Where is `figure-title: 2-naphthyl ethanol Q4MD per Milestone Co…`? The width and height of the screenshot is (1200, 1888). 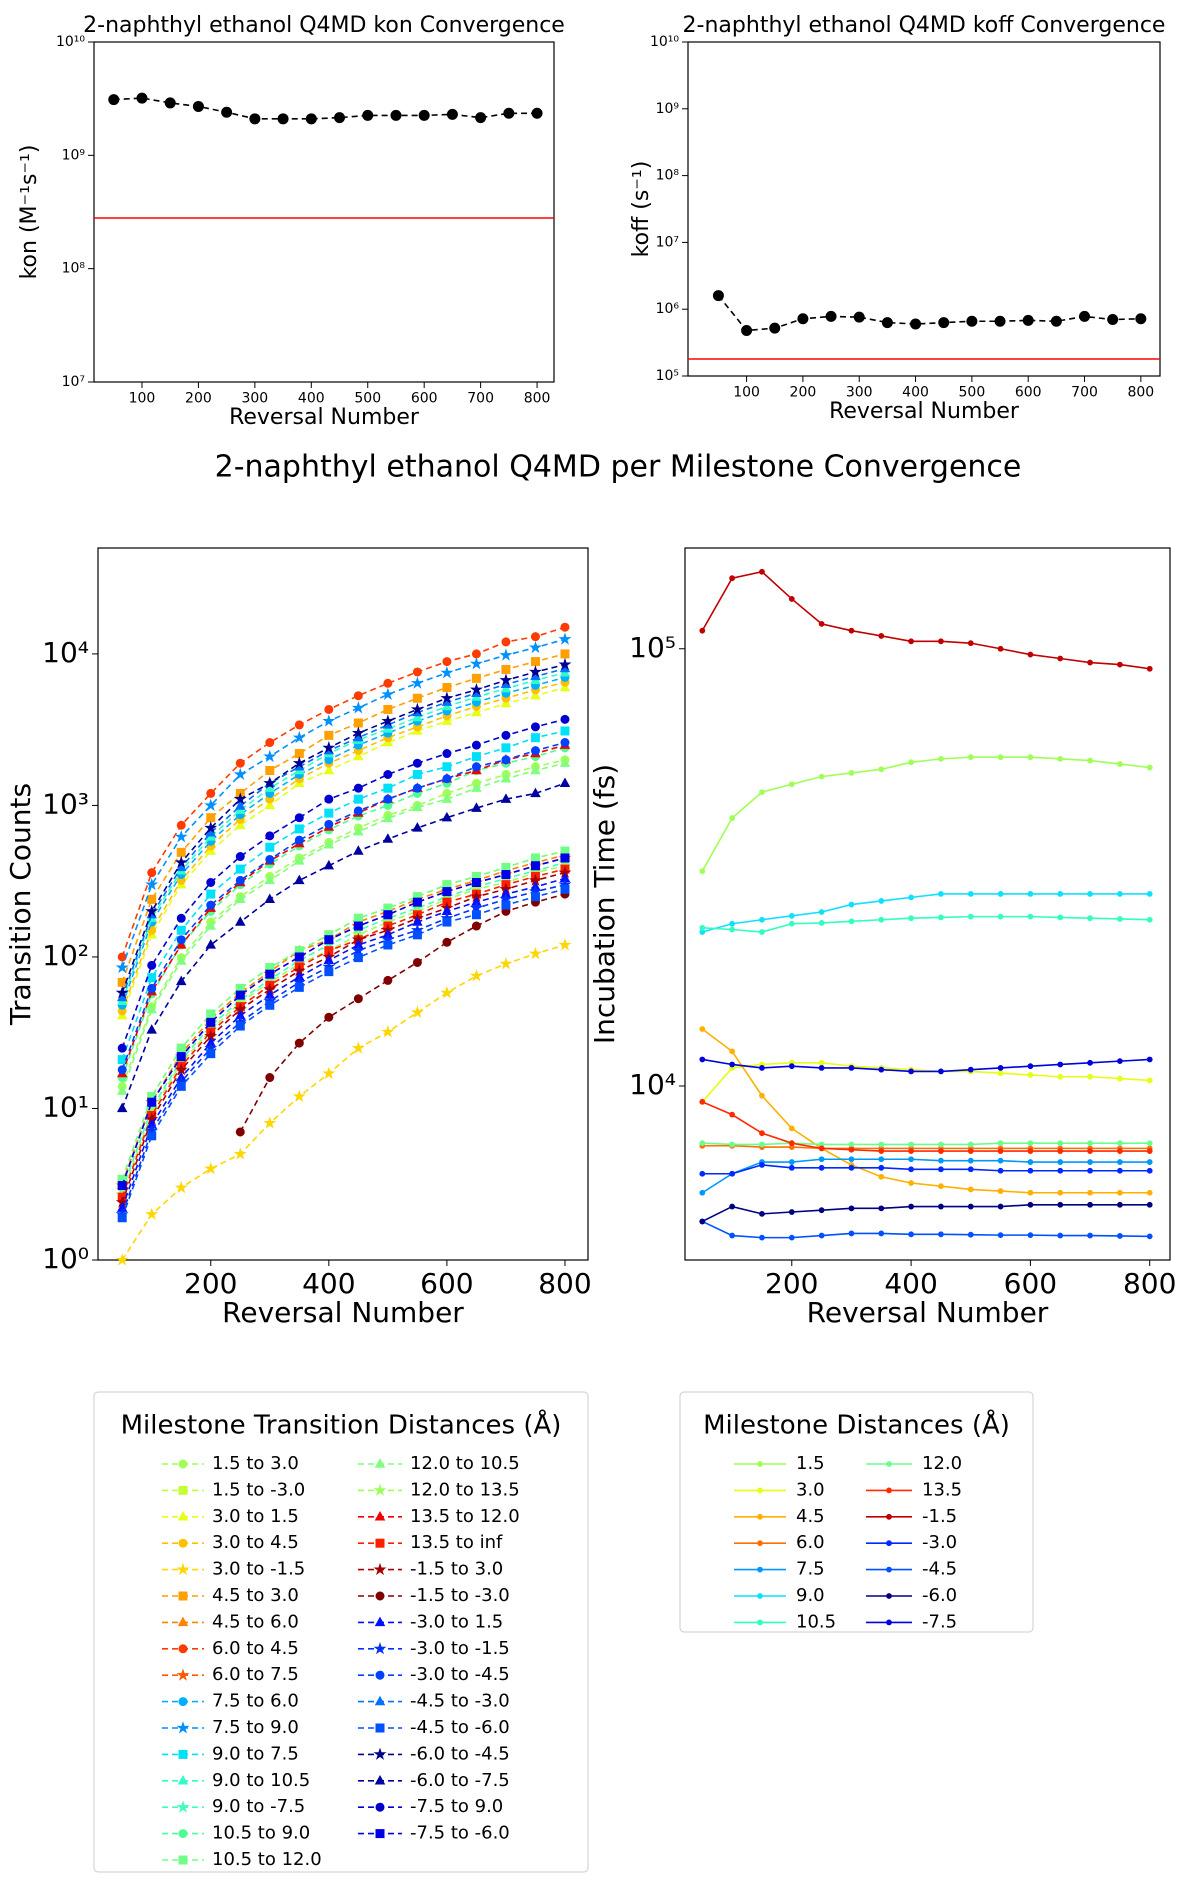
figure-title: 2-naphthyl ethanol Q4MD per Milestone Co… is located at coordinates (618, 467).